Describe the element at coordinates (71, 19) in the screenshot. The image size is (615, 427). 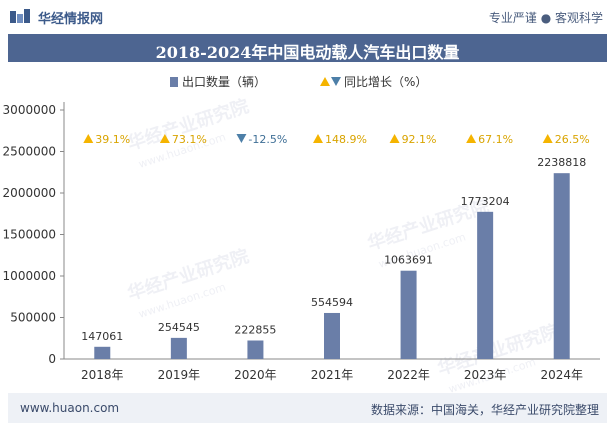
I see `brand-name: 华经情报网` at that location.